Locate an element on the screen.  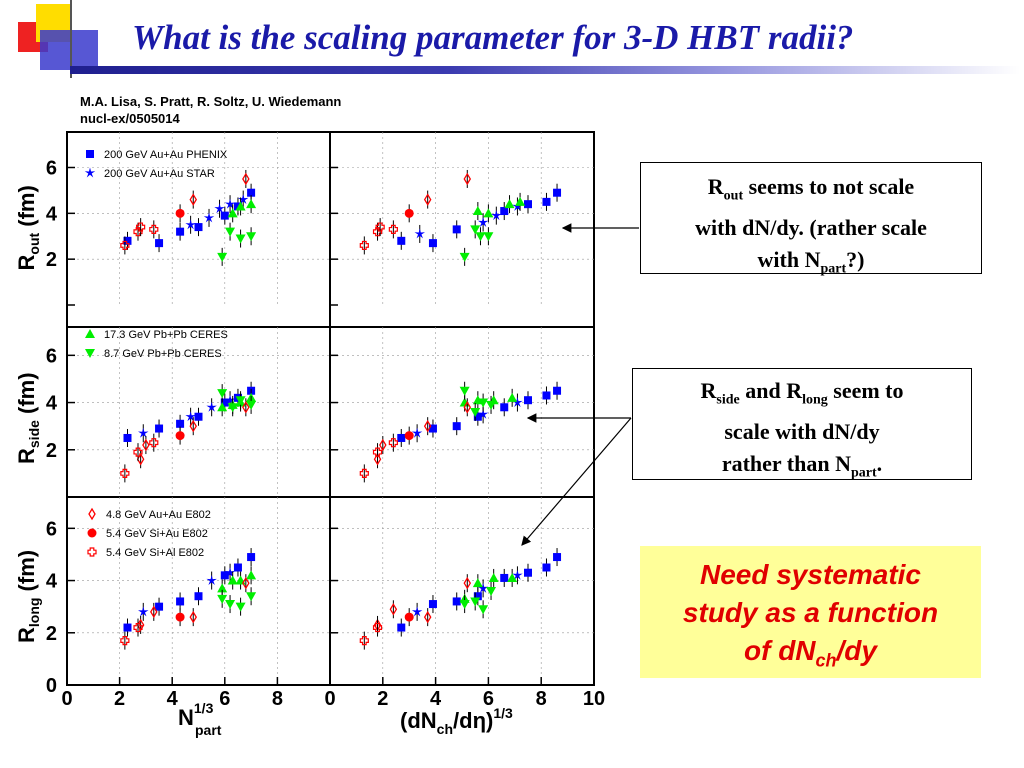
x-left-tick-label: 2 is located at coordinates (119, 699).